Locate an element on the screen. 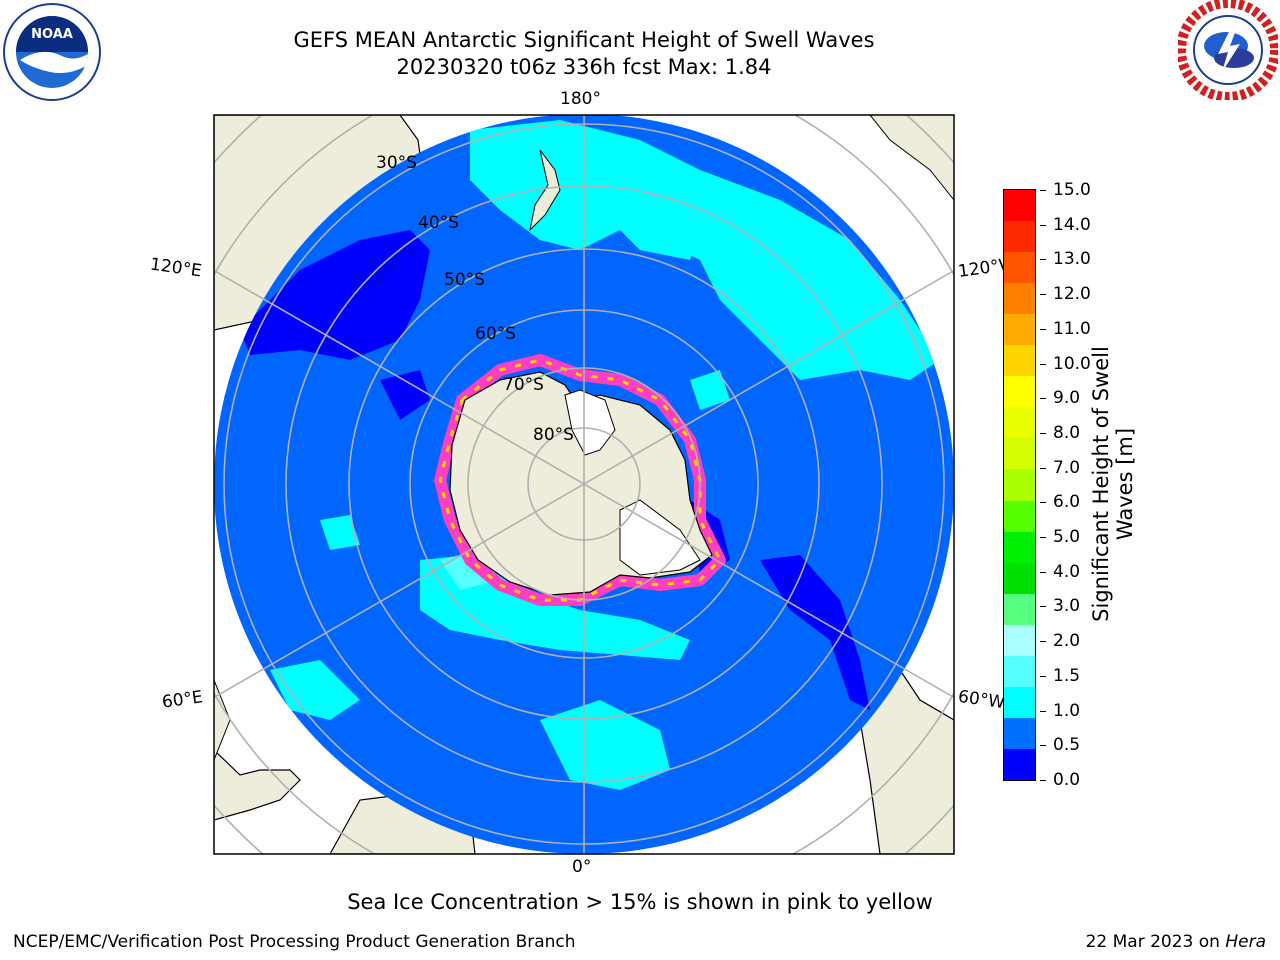  machine-name: Hera is located at coordinates (1245, 942).